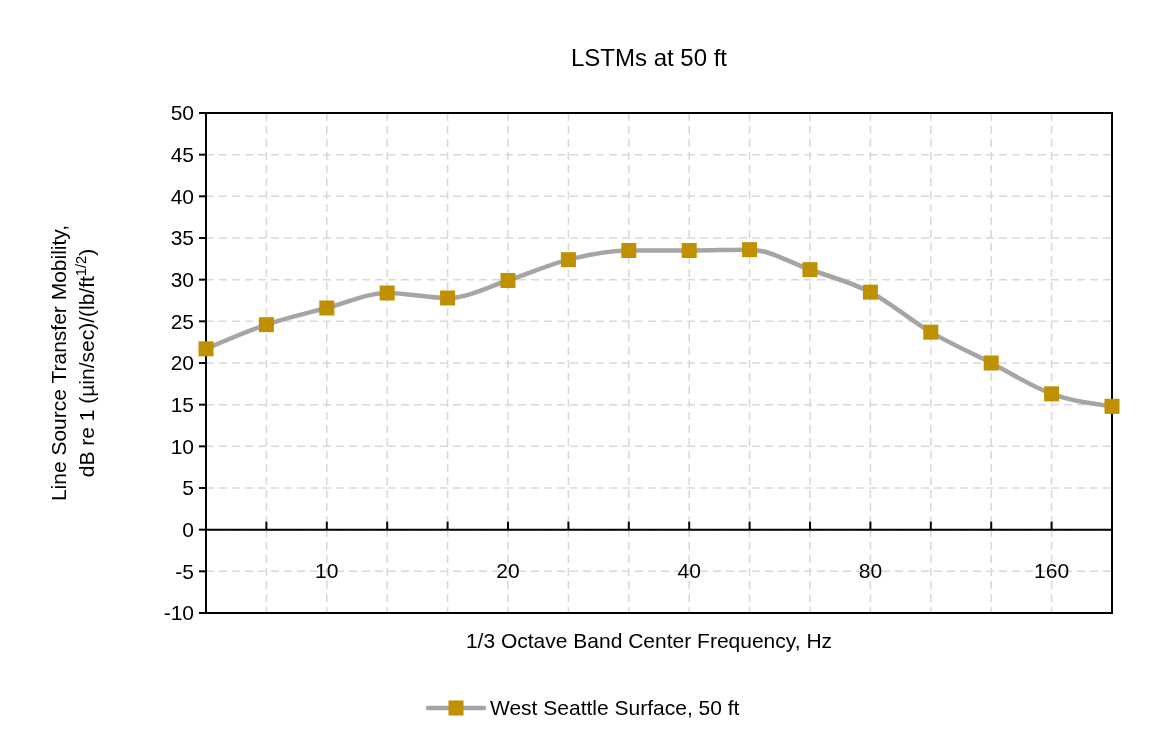  I want to click on y-tick-label: 40, so click(182, 196).